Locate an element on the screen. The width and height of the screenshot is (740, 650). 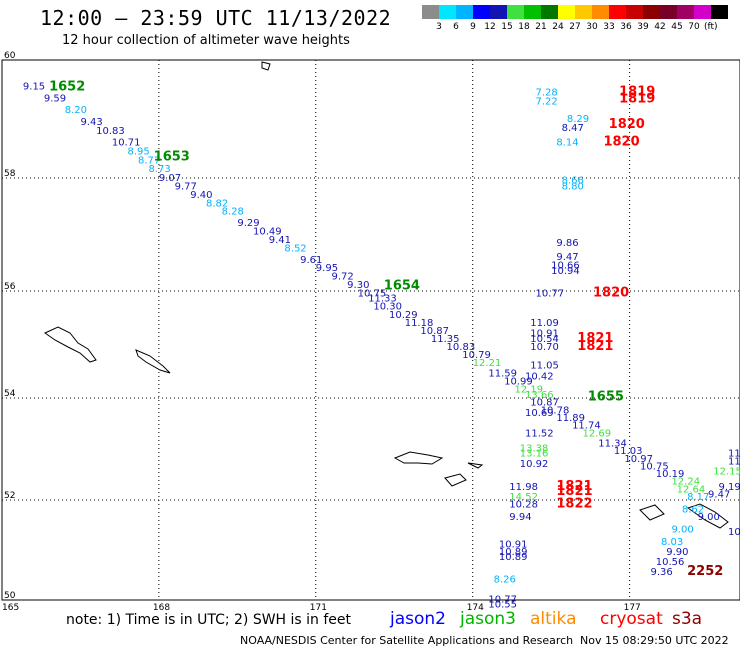
wave-height-label: 9.47 is located at coordinates (719, 494).